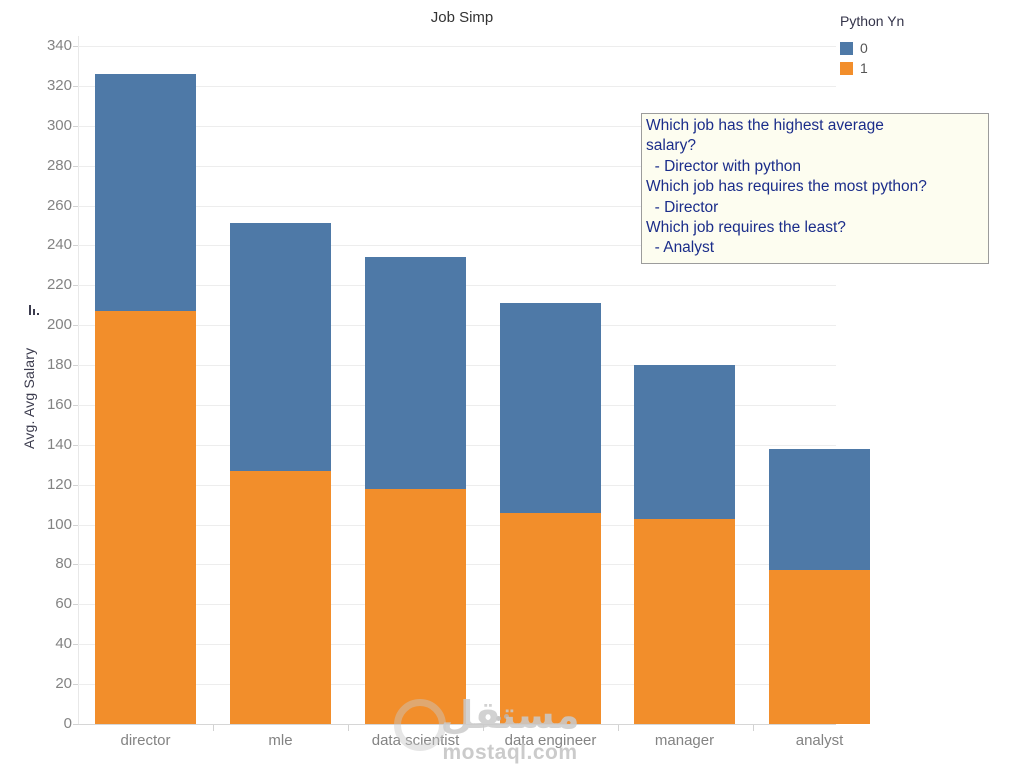 Image resolution: width=1011 pixels, height=783 pixels. Describe the element at coordinates (63, 604) in the screenshot. I see `y-tick-label: 60` at that location.